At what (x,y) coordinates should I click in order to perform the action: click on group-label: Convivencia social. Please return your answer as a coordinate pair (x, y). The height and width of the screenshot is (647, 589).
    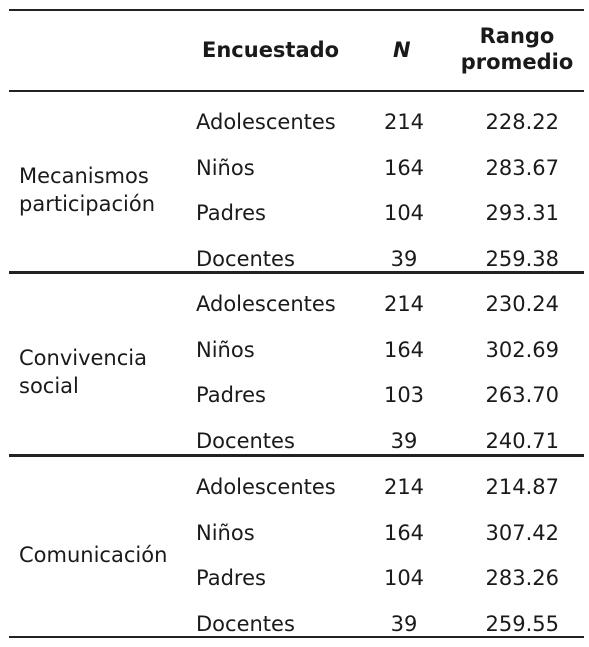
    Looking at the image, I should click on (83, 372).